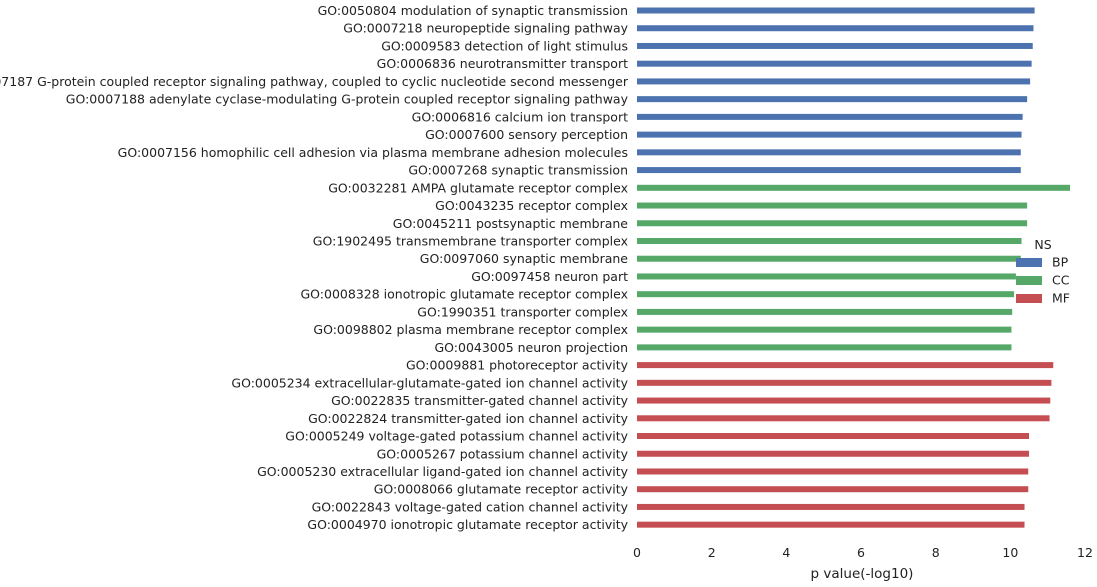 The width and height of the screenshot is (1097, 587). Describe the element at coordinates (1029, 262) in the screenshot. I see `legend-swatch-bp` at that location.